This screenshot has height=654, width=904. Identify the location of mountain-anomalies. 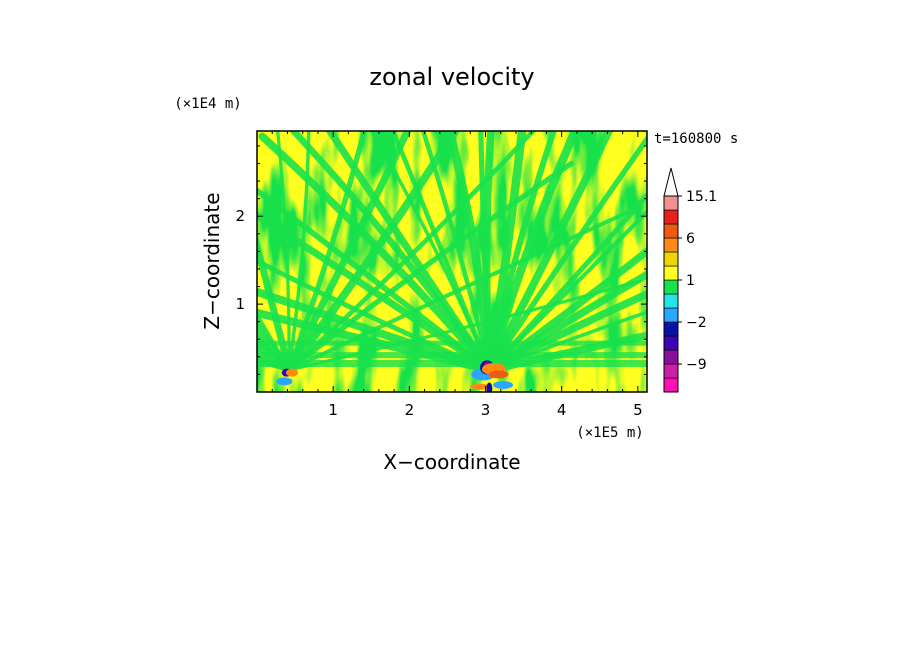
(395, 376).